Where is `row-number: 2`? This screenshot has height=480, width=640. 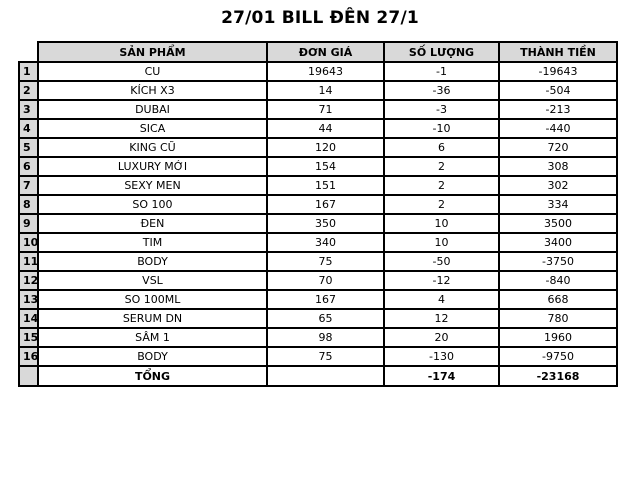 row-number: 2 is located at coordinates (28, 90).